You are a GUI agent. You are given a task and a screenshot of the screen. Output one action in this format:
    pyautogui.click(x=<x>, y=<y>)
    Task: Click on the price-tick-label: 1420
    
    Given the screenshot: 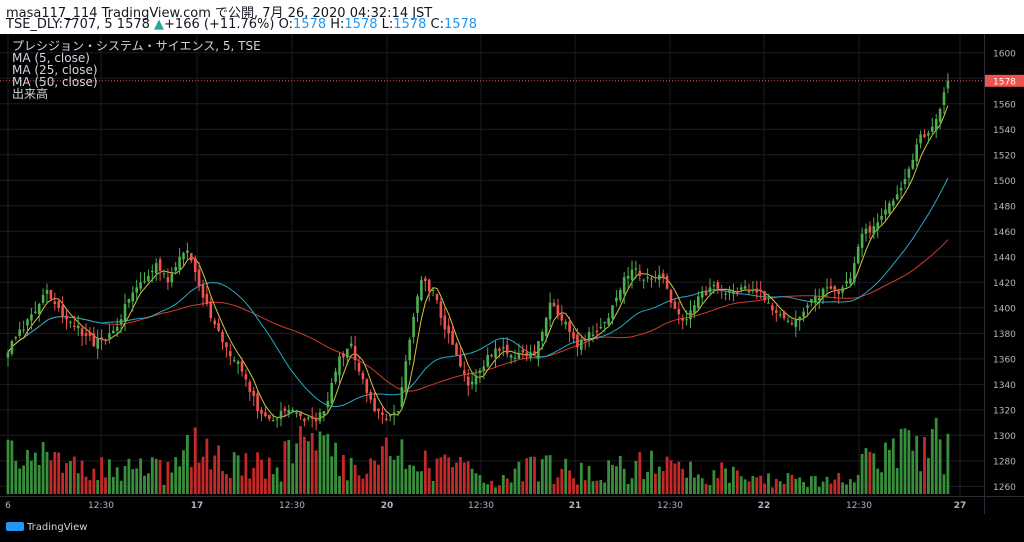 What is the action you would take?
    pyautogui.click(x=1004, y=284)
    